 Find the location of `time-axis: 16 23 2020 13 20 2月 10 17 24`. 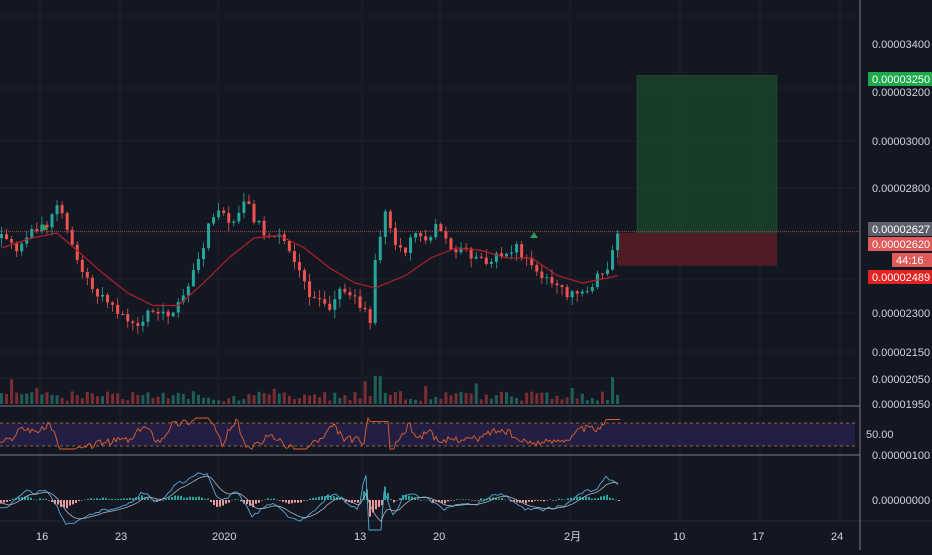

time-axis: 16 23 2020 13 20 2月 10 17 24 is located at coordinates (439, 537).